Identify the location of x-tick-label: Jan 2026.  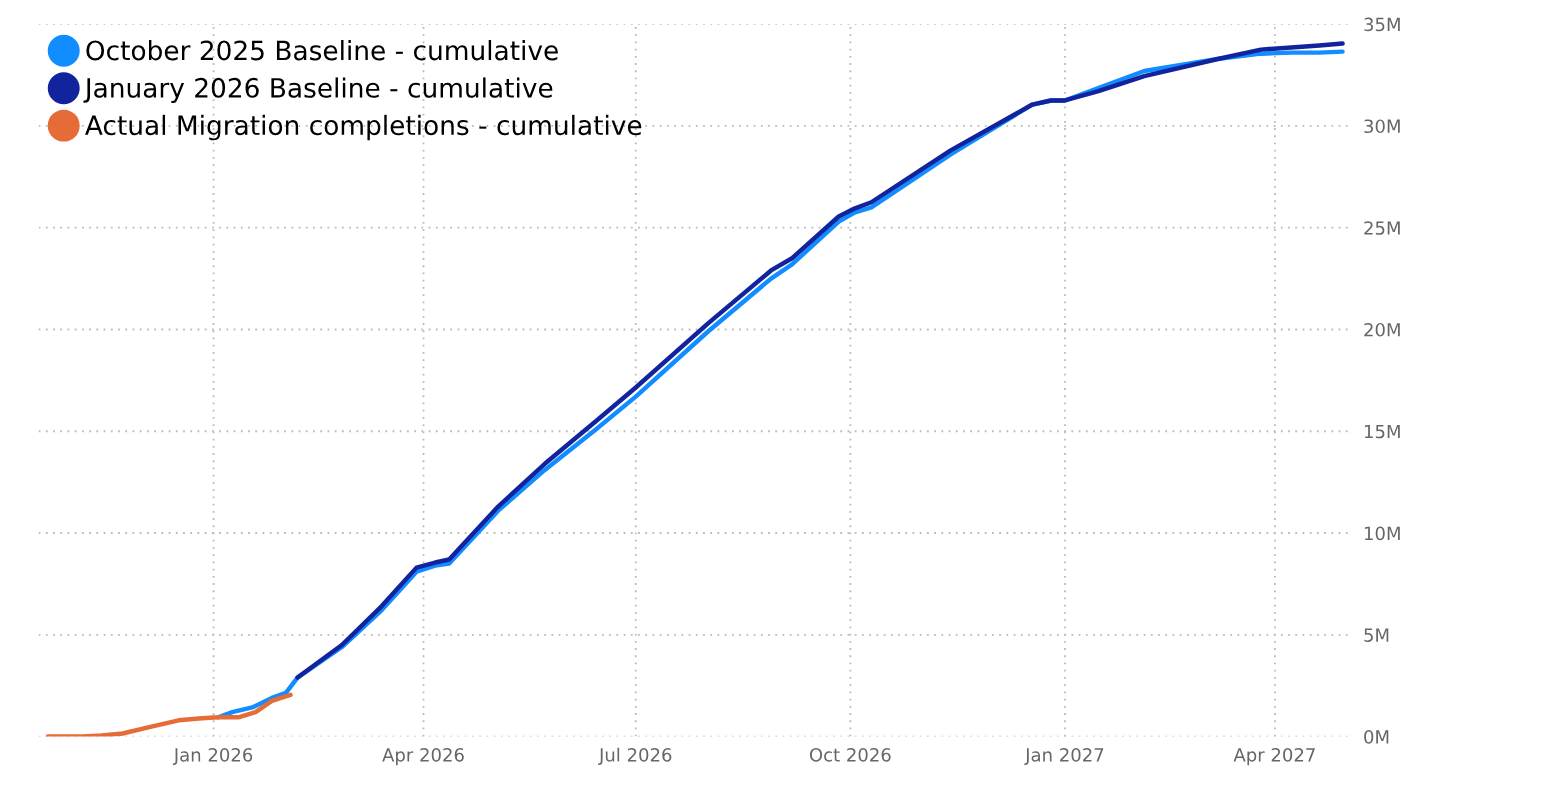
(212, 757).